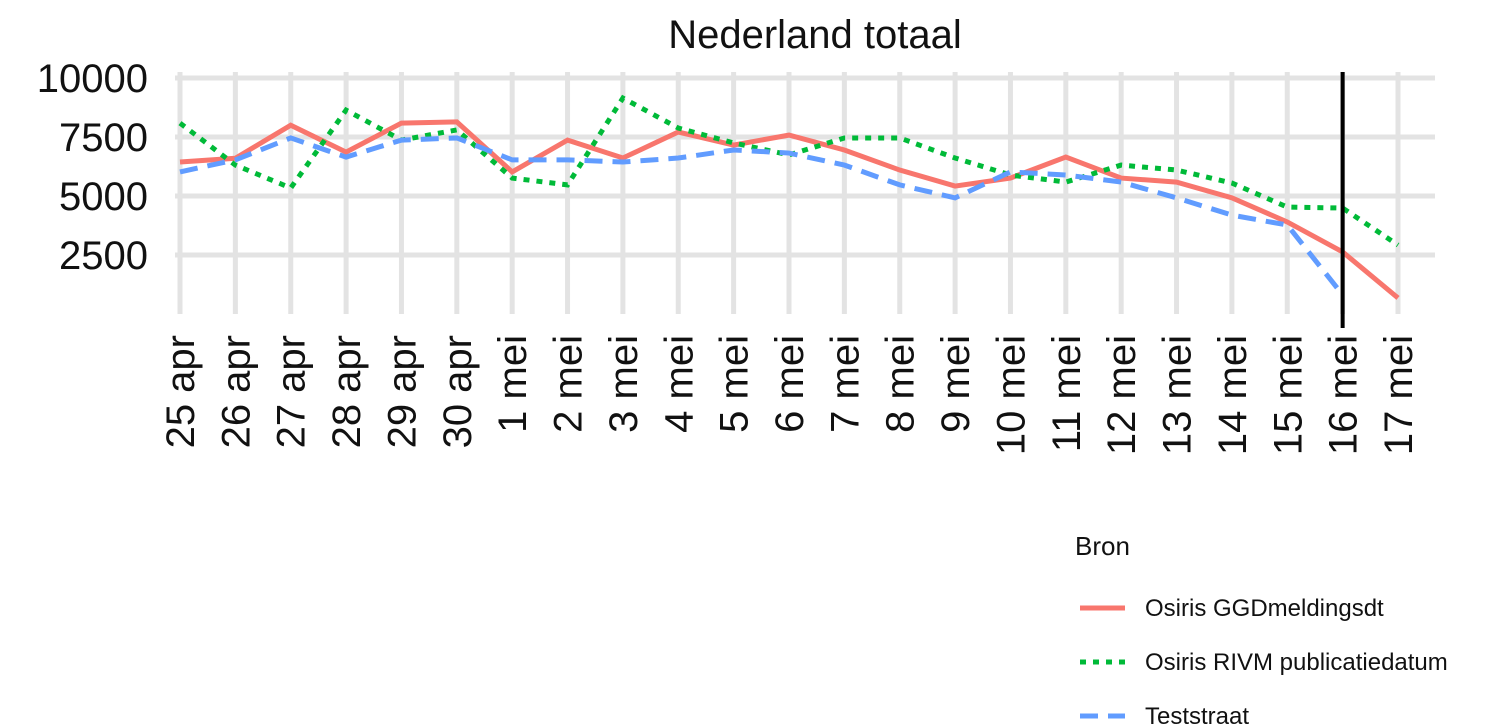 The width and height of the screenshot is (1505, 726). I want to click on x-tick-label: 3 mei, so click(624, 384).